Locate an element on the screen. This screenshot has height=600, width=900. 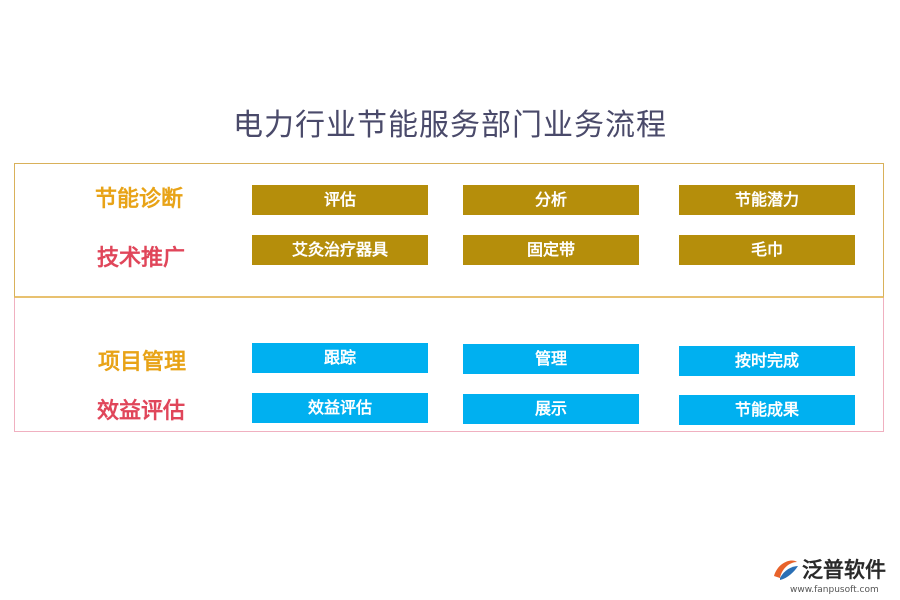
step-box: 效益评估 is located at coordinates (340, 408).